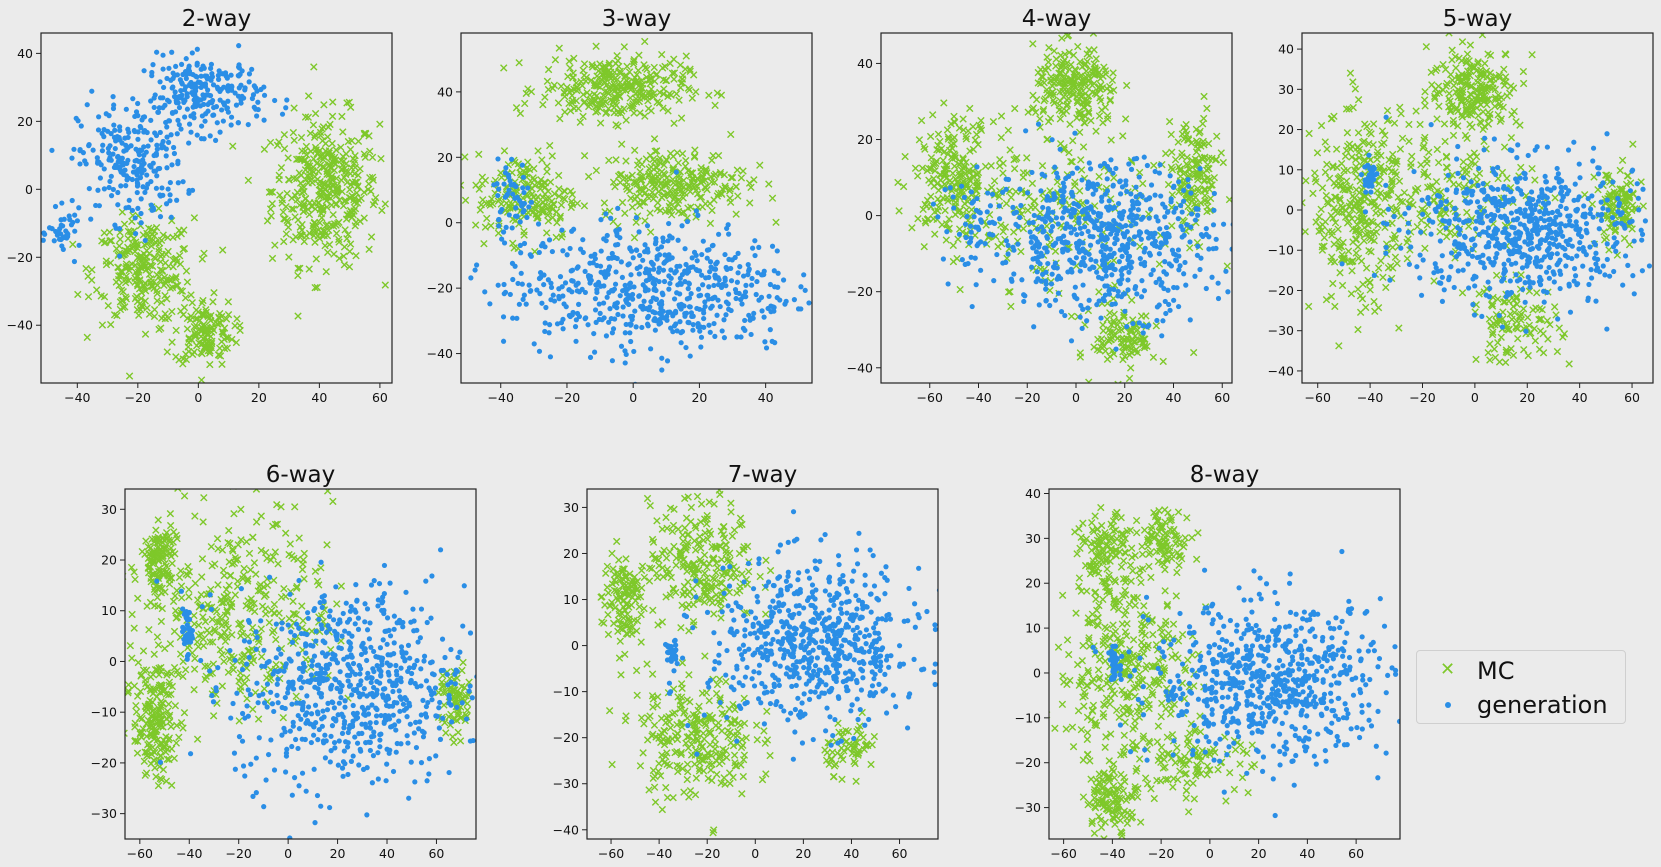 Image resolution: width=1661 pixels, height=867 pixels. Describe the element at coordinates (766, 397) in the screenshot. I see `x-tick-label: 40` at that location.